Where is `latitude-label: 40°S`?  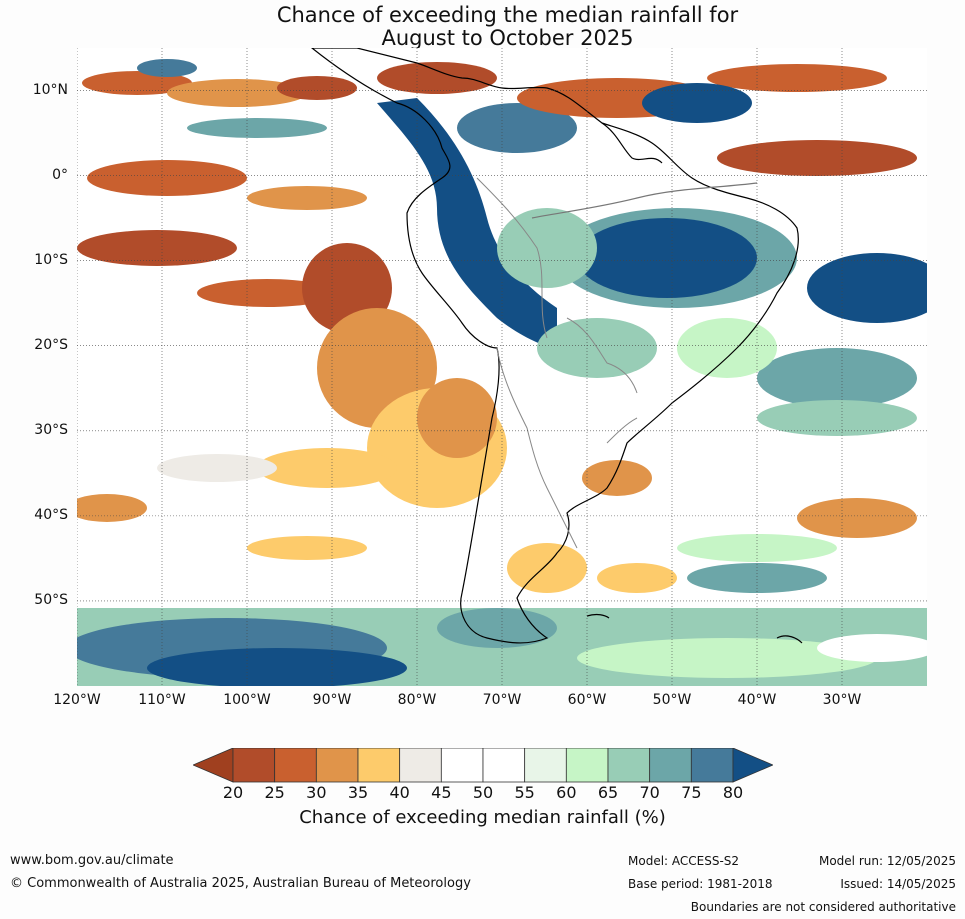 latitude-label: 40°S is located at coordinates (51, 514).